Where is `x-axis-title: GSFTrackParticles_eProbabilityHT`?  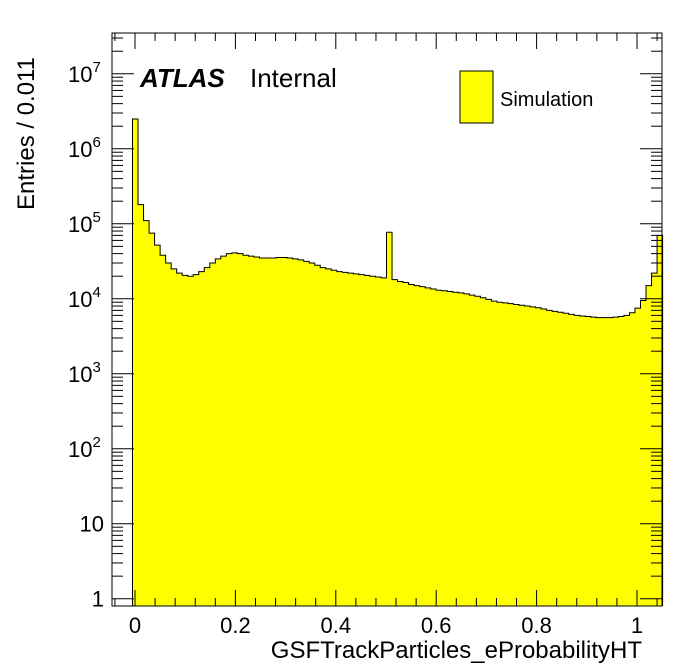 x-axis-title: GSFTrackParticles_eProbabilityHT is located at coordinates (457, 650).